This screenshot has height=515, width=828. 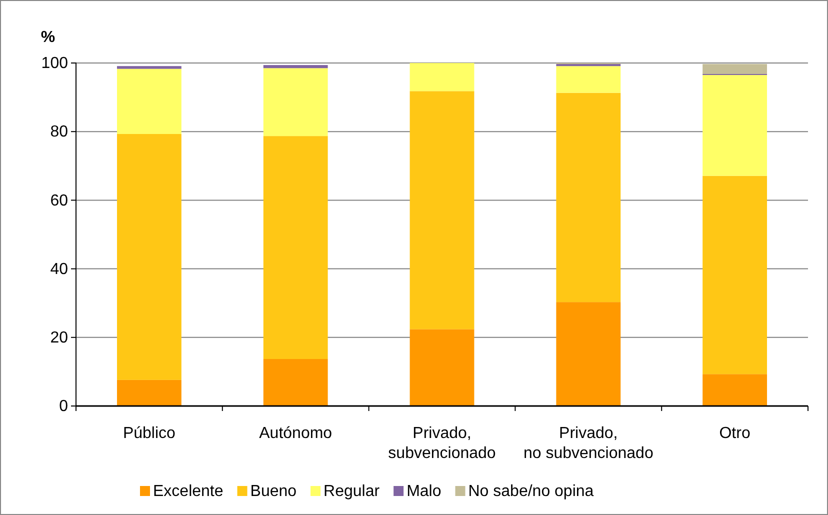 What do you see at coordinates (273, 491) in the screenshot?
I see `legend-label: Bueno` at bounding box center [273, 491].